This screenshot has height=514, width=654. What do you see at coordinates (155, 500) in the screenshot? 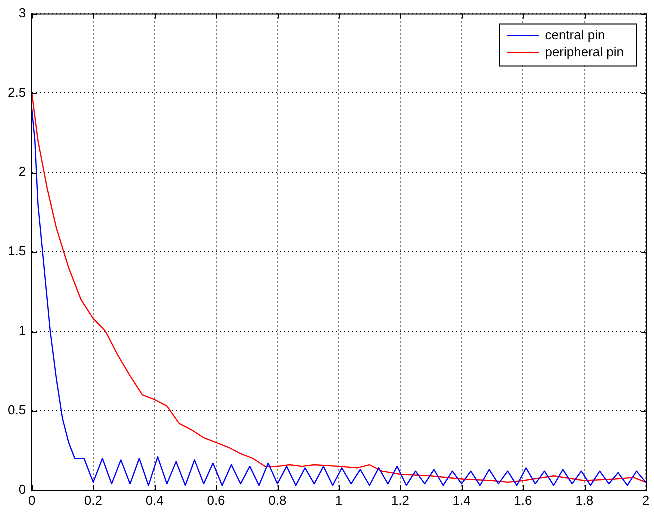
I see `x-tick-label: 0.4` at bounding box center [155, 500].